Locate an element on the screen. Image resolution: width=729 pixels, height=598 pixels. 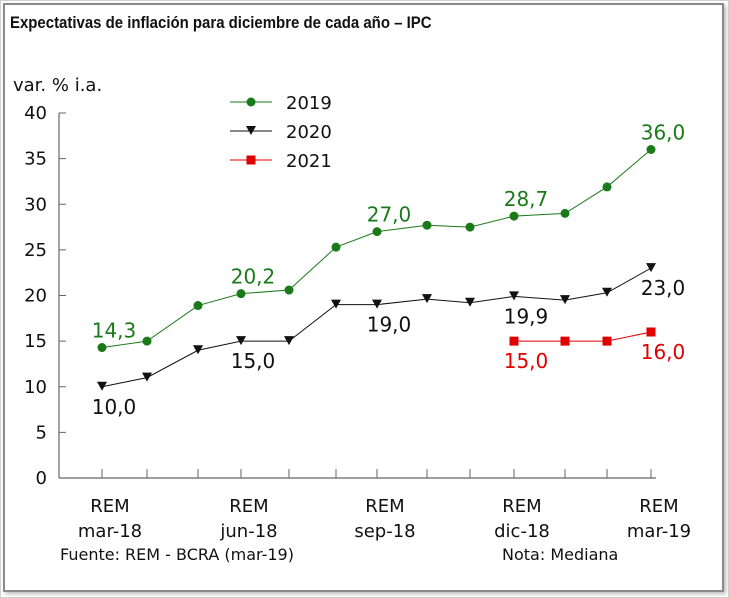
y-tick-label: 40 is located at coordinates (35, 113).